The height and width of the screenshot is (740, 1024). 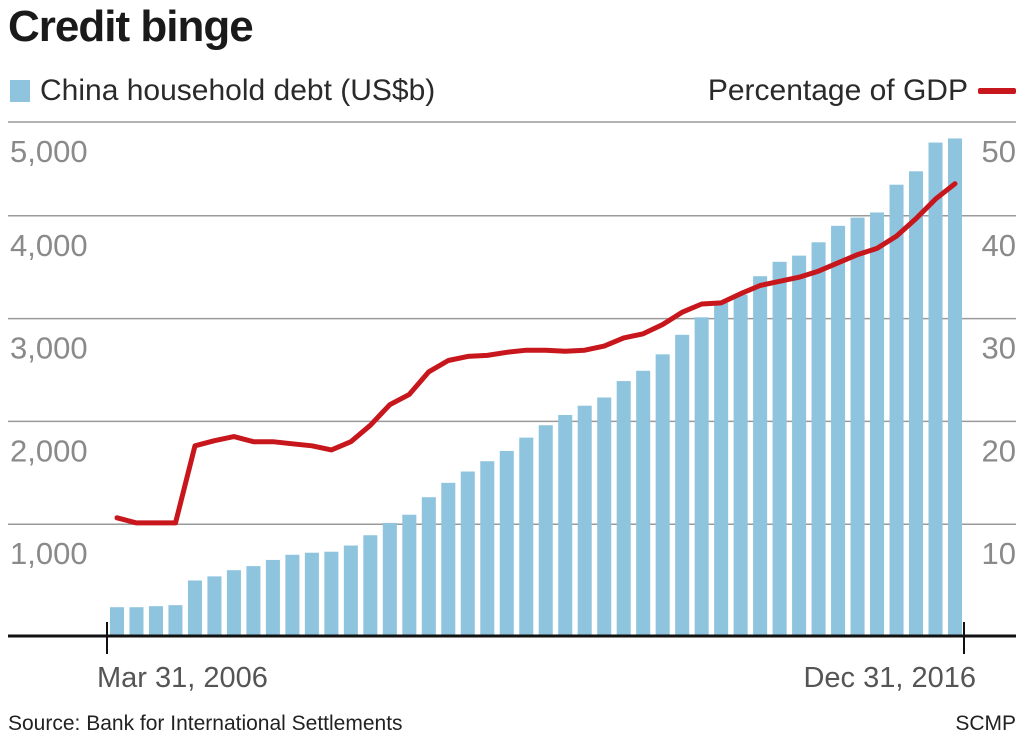 What do you see at coordinates (985, 723) in the screenshot?
I see `credit-note: SCMP` at bounding box center [985, 723].